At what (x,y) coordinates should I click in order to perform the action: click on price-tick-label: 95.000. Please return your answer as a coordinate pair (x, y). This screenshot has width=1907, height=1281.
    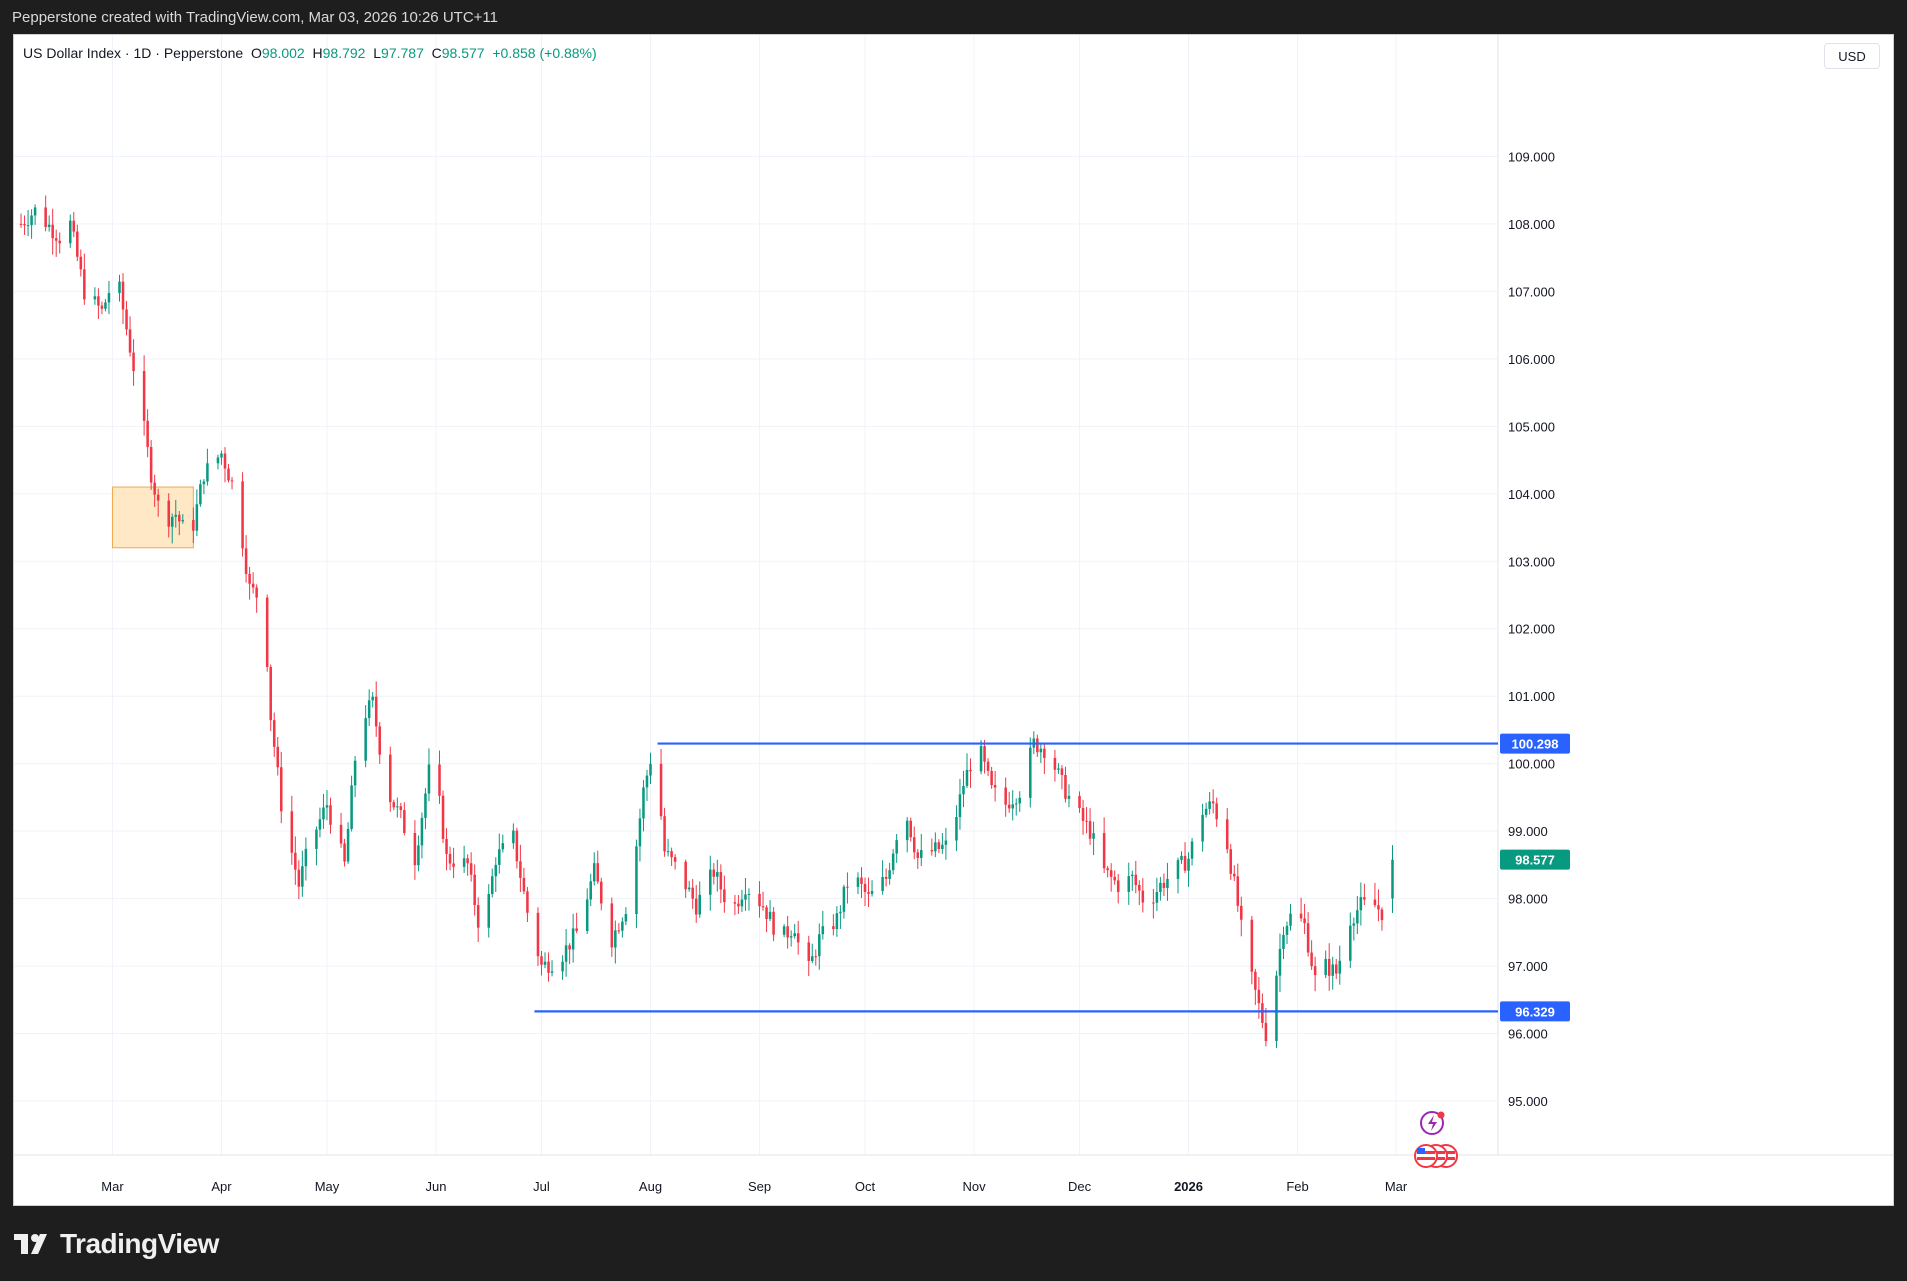
    Looking at the image, I should click on (1528, 1101).